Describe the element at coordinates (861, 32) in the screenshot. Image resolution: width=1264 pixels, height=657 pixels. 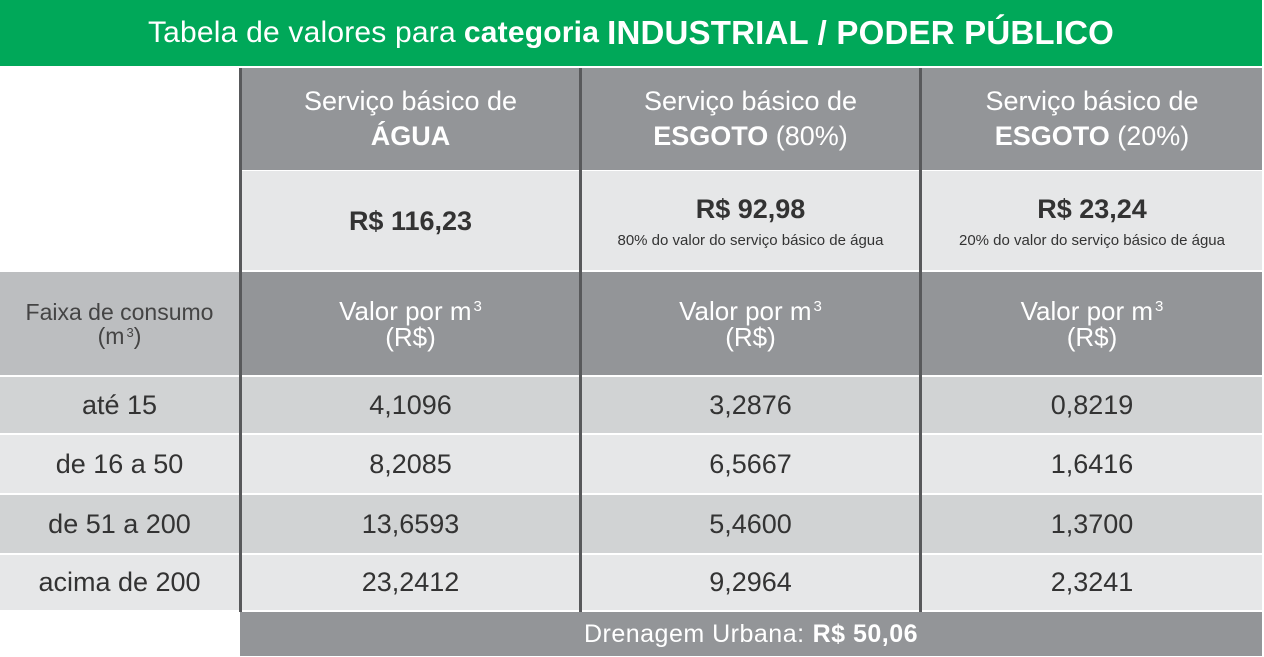
I see `title-category: INDUSTRIAL / PODER PÚBLICO` at that location.